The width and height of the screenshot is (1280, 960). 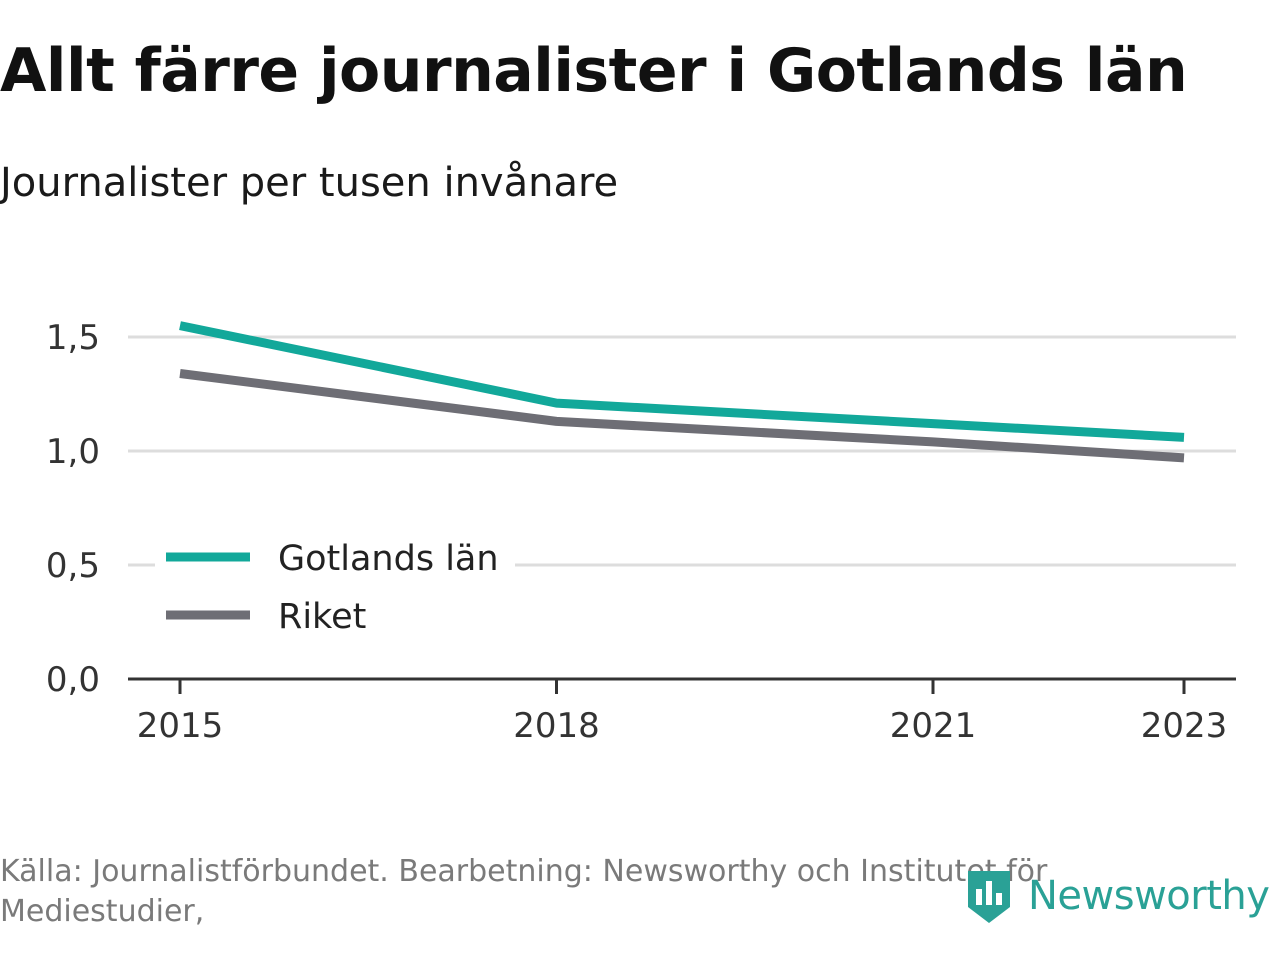 I want to click on newsworthy-logo-icon, so click(x=989, y=897).